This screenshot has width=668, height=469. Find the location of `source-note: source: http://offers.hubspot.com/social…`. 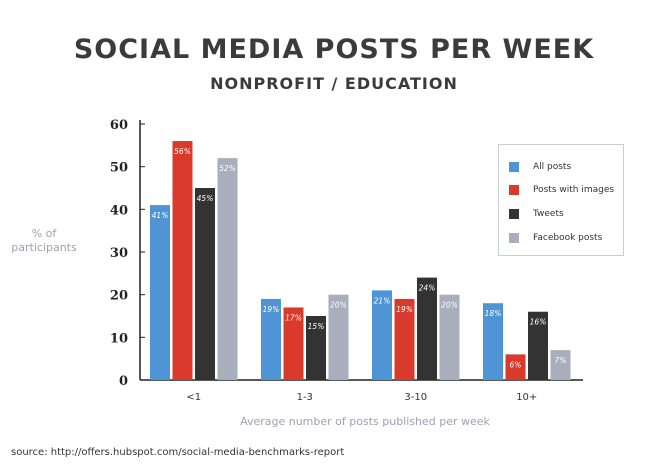

source-note: source: http://offers.hubspot.com/social… is located at coordinates (178, 452).